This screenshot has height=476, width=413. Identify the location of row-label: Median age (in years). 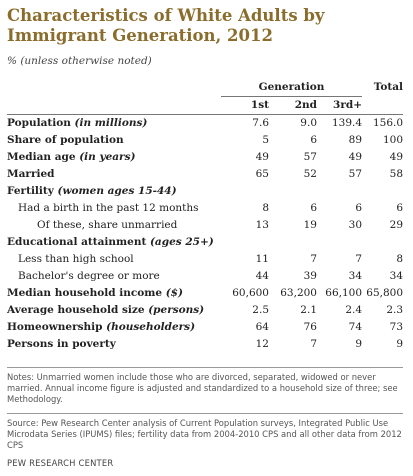
(114, 157).